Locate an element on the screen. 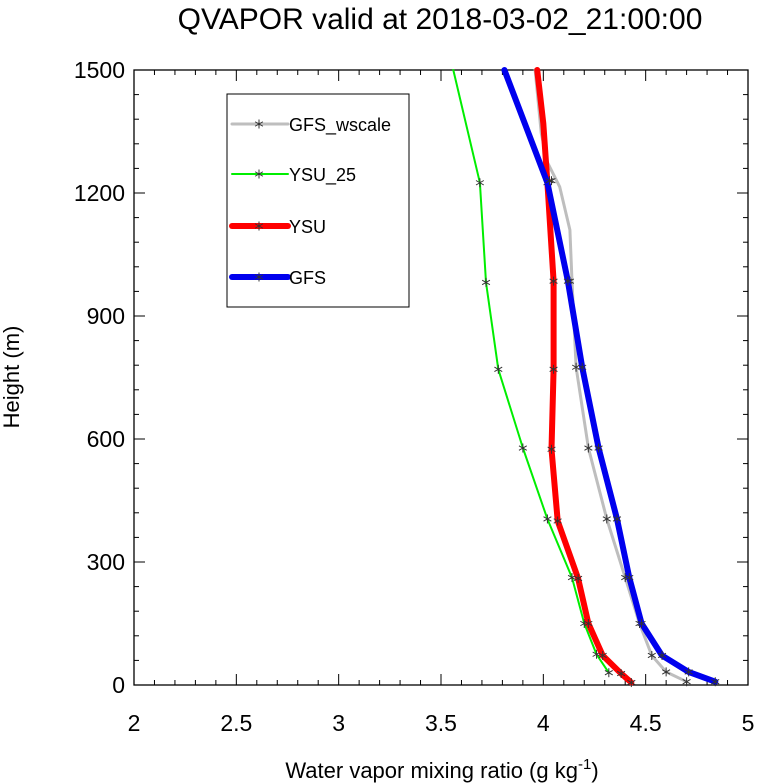 This screenshot has height=784, width=766. legend-item-ysu-25: YSU_25 is located at coordinates (293, 175).